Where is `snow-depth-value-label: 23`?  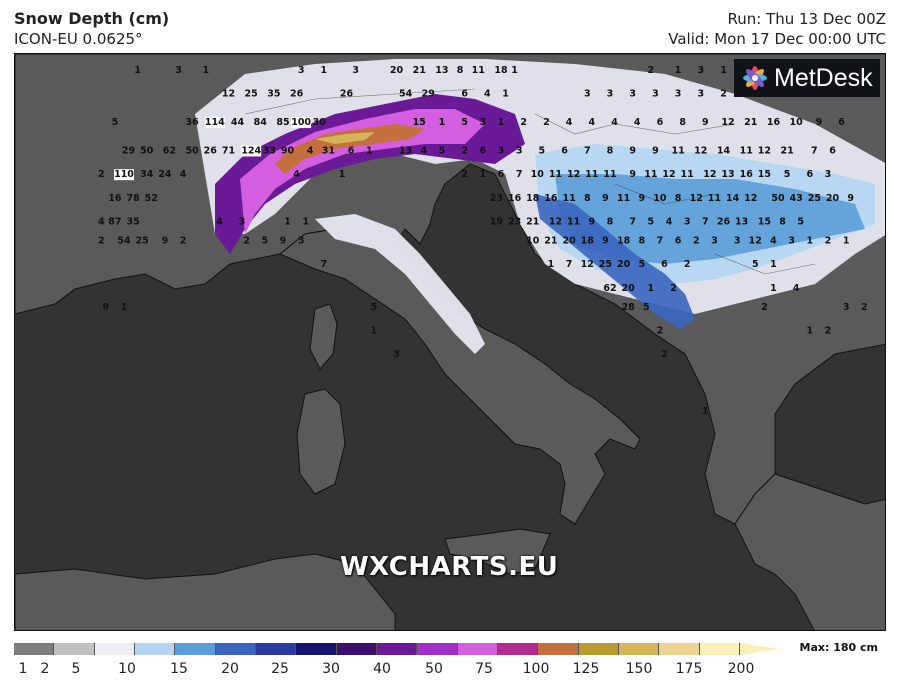
snow-depth-value-label: 23 is located at coordinates (514, 222).